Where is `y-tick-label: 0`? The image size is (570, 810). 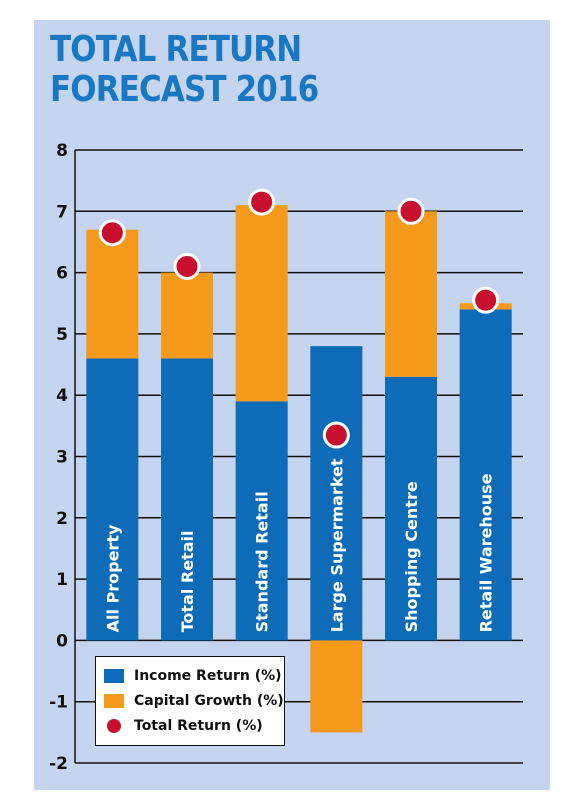 y-tick-label: 0 is located at coordinates (62, 641).